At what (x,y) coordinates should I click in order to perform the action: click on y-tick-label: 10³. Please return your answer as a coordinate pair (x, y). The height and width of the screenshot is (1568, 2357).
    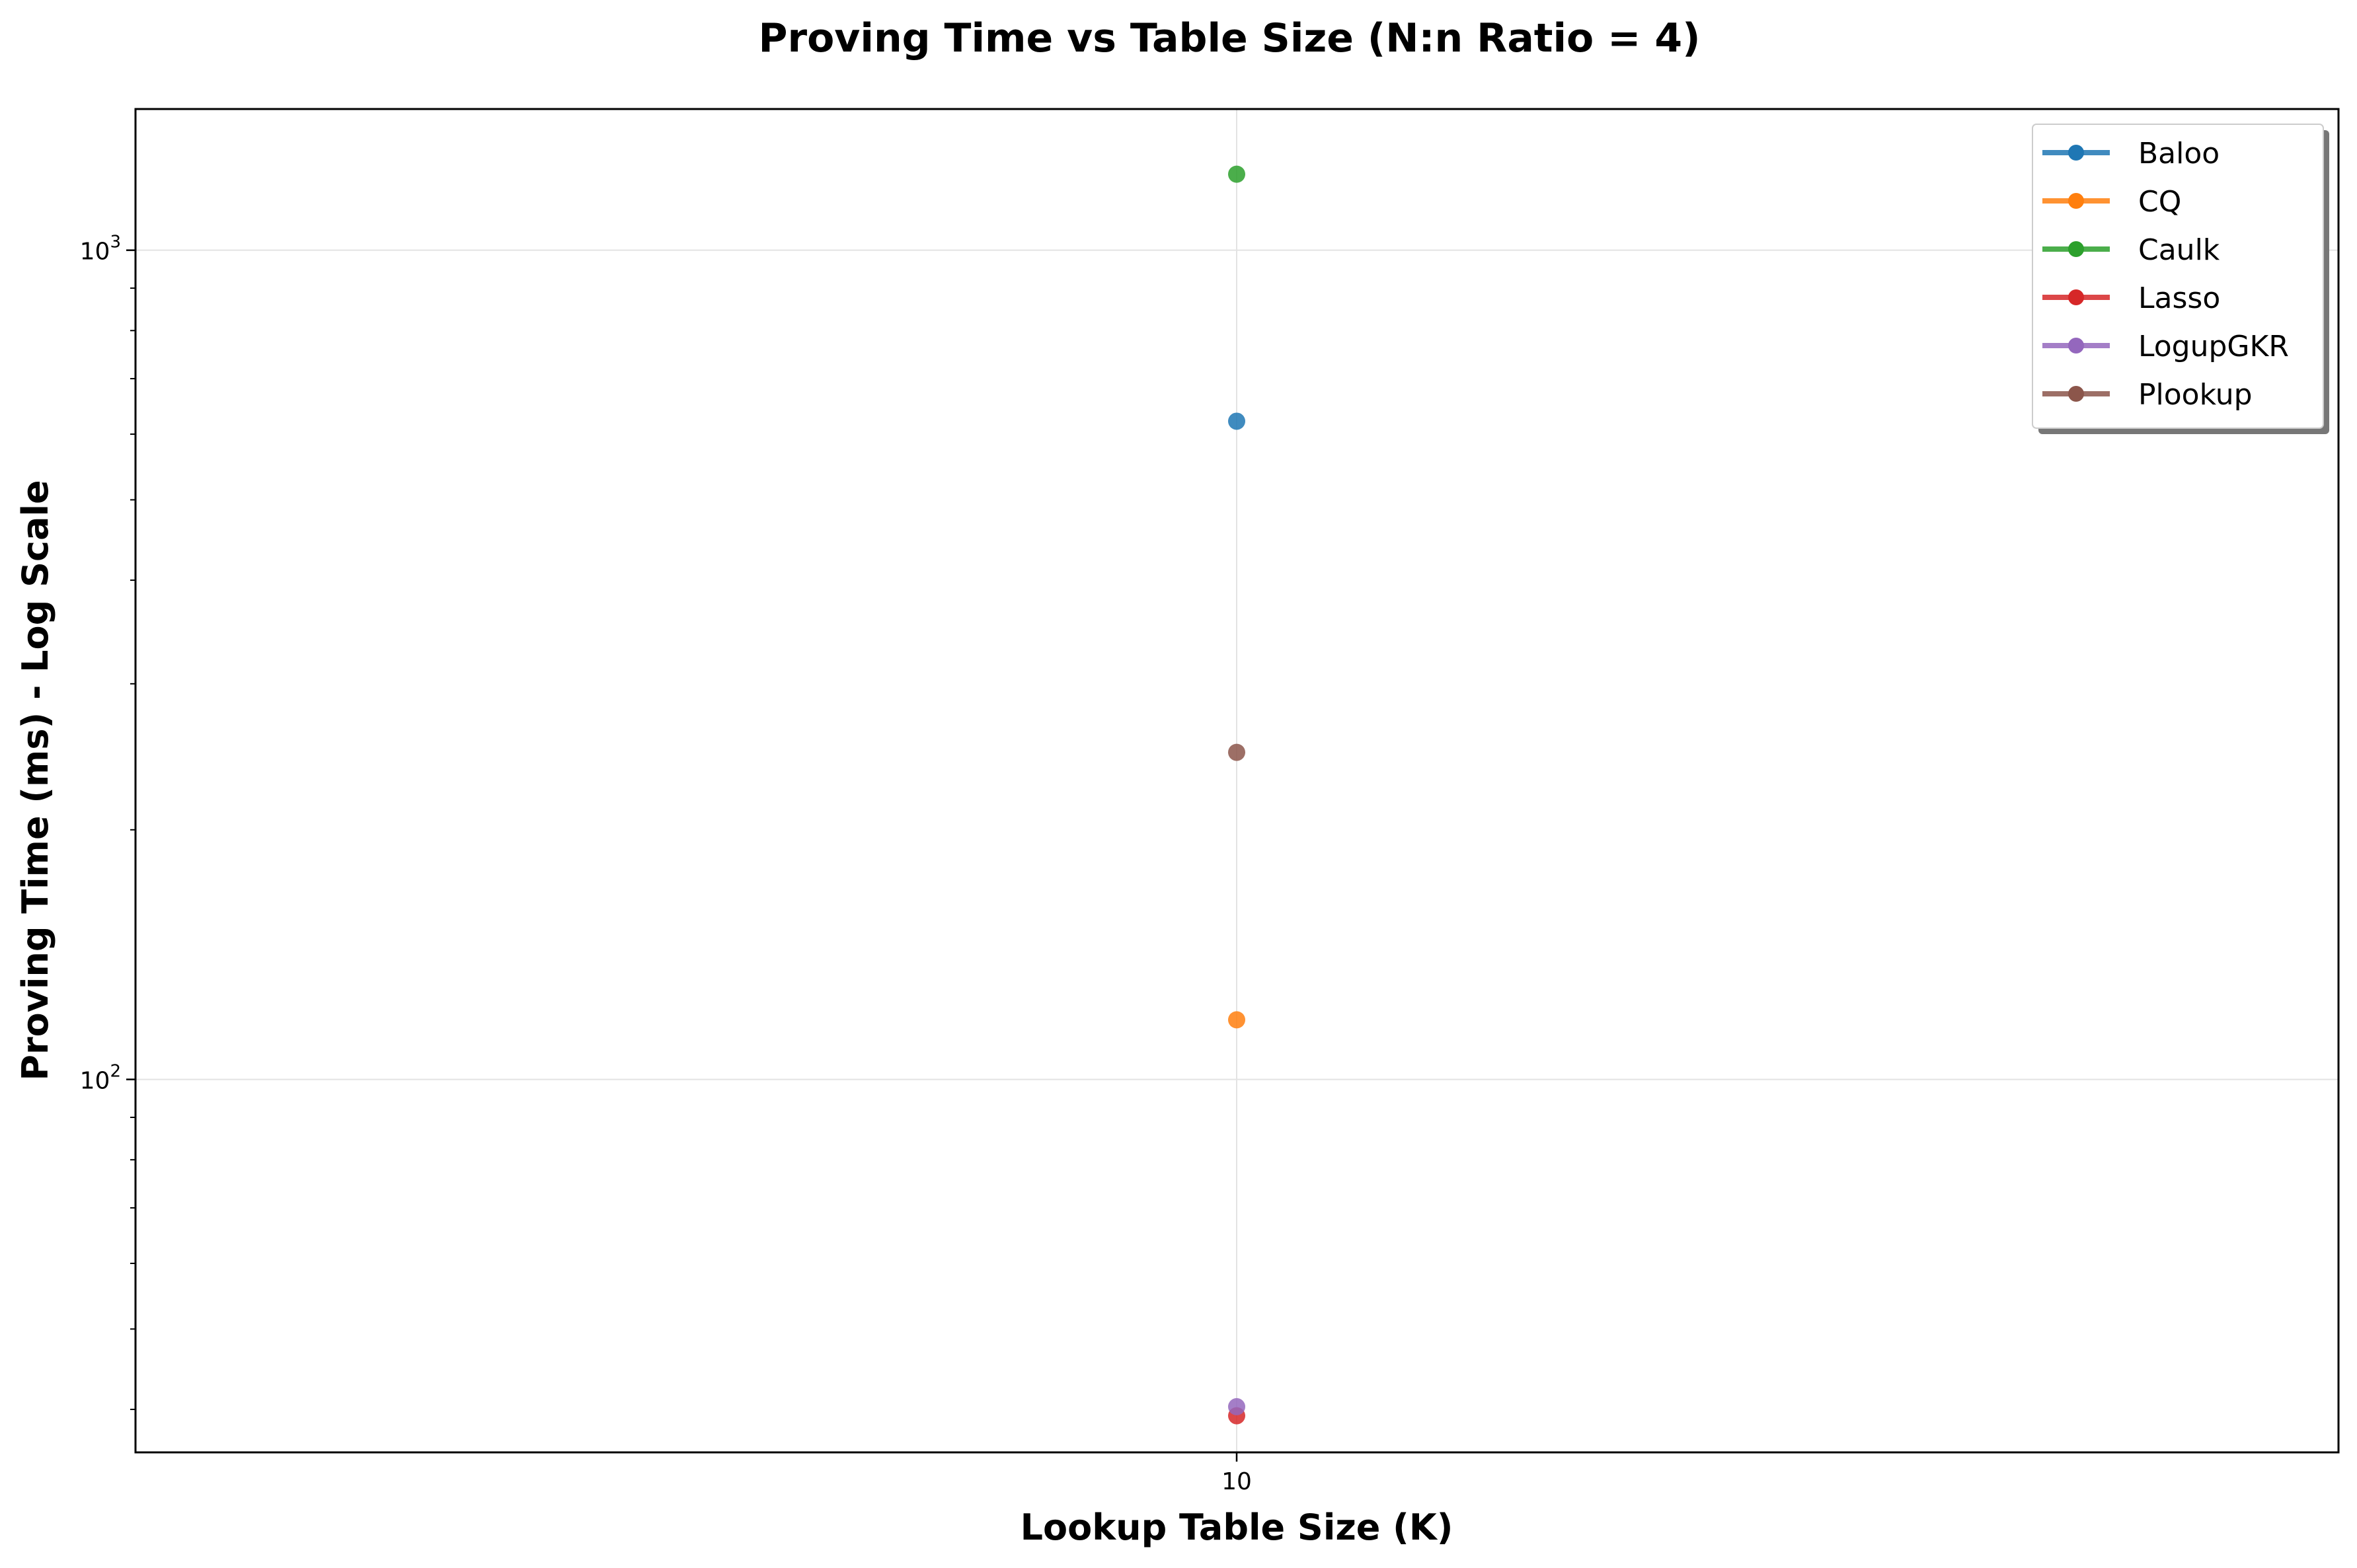
    Looking at the image, I should click on (100, 250).